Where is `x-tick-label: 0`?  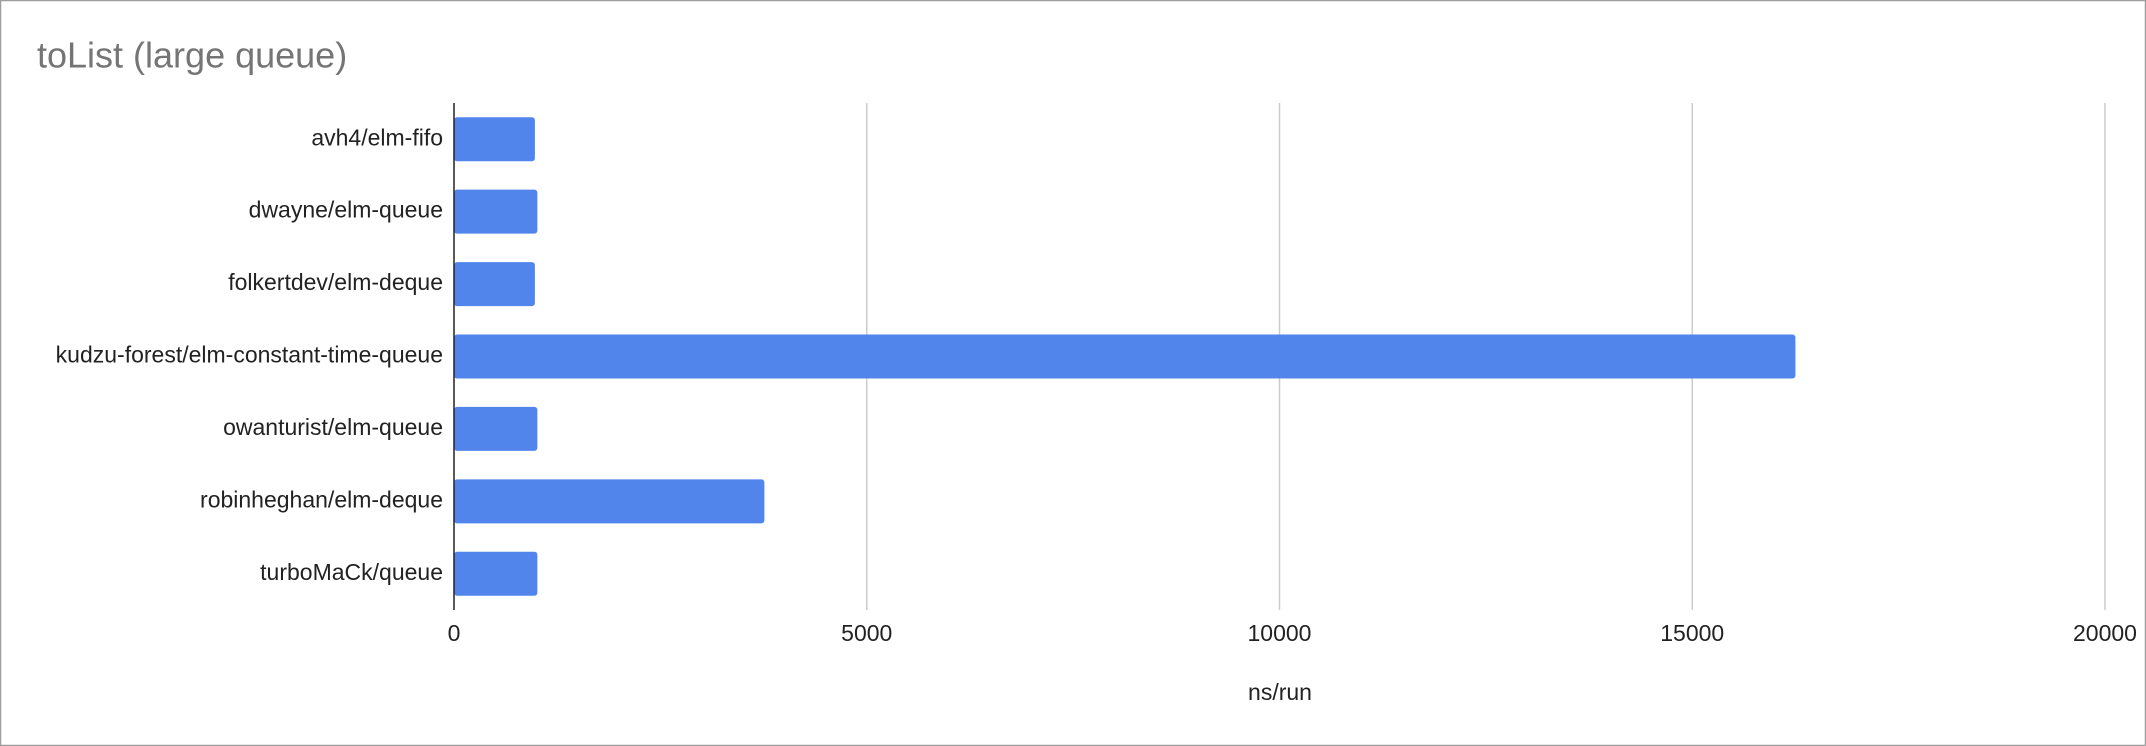
x-tick-label: 0 is located at coordinates (454, 633).